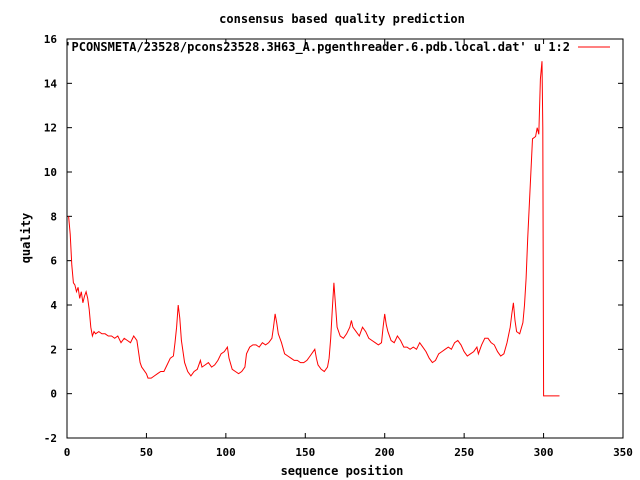 The height and width of the screenshot is (480, 640). Describe the element at coordinates (26, 238) in the screenshot. I see `y-axis-label: quality` at that location.